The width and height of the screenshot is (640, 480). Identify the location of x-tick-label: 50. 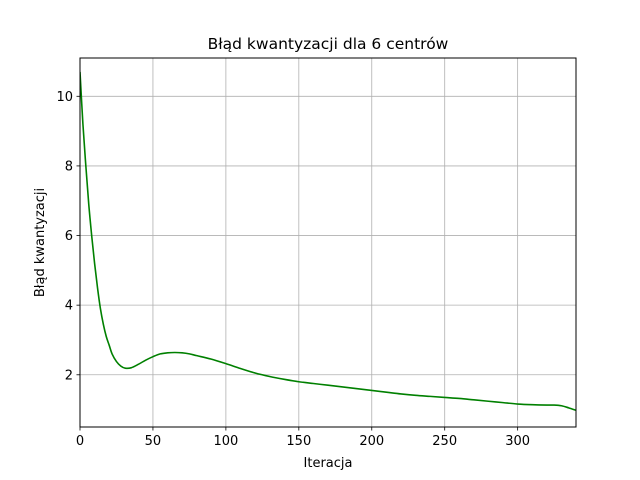
(153, 441).